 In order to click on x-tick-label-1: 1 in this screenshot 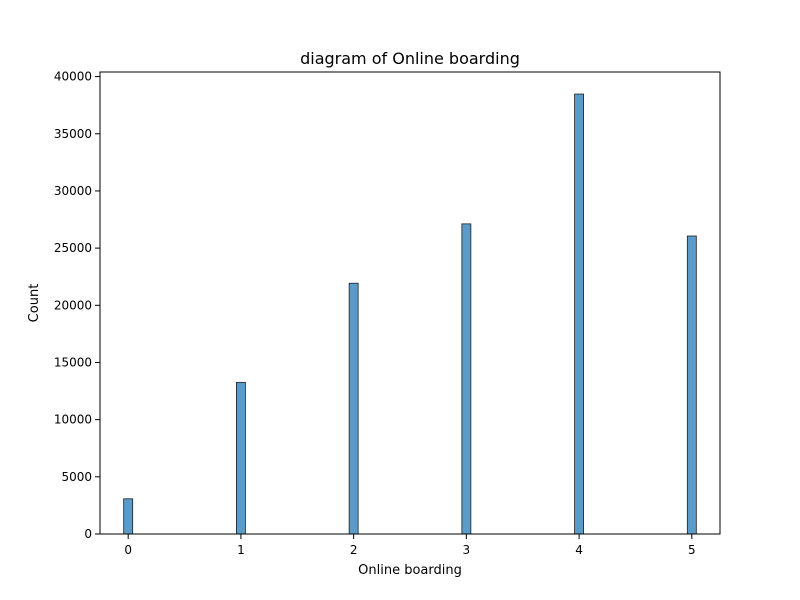, I will do `click(241, 550)`.